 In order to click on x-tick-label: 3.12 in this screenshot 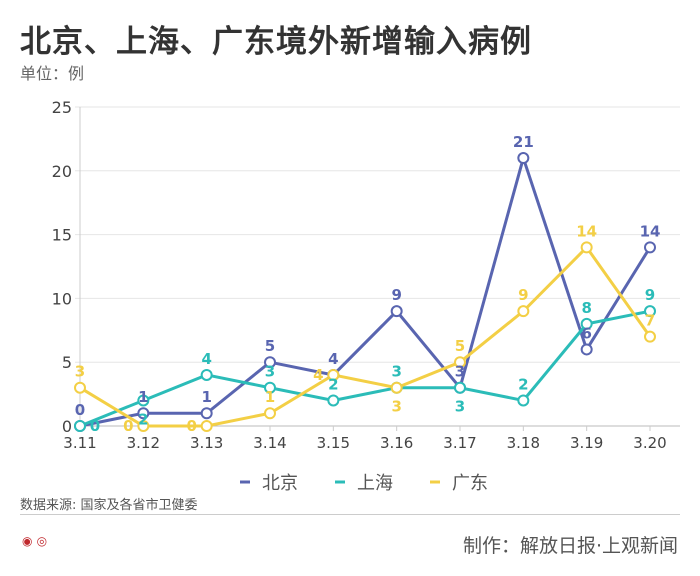, I will do `click(143, 443)`.